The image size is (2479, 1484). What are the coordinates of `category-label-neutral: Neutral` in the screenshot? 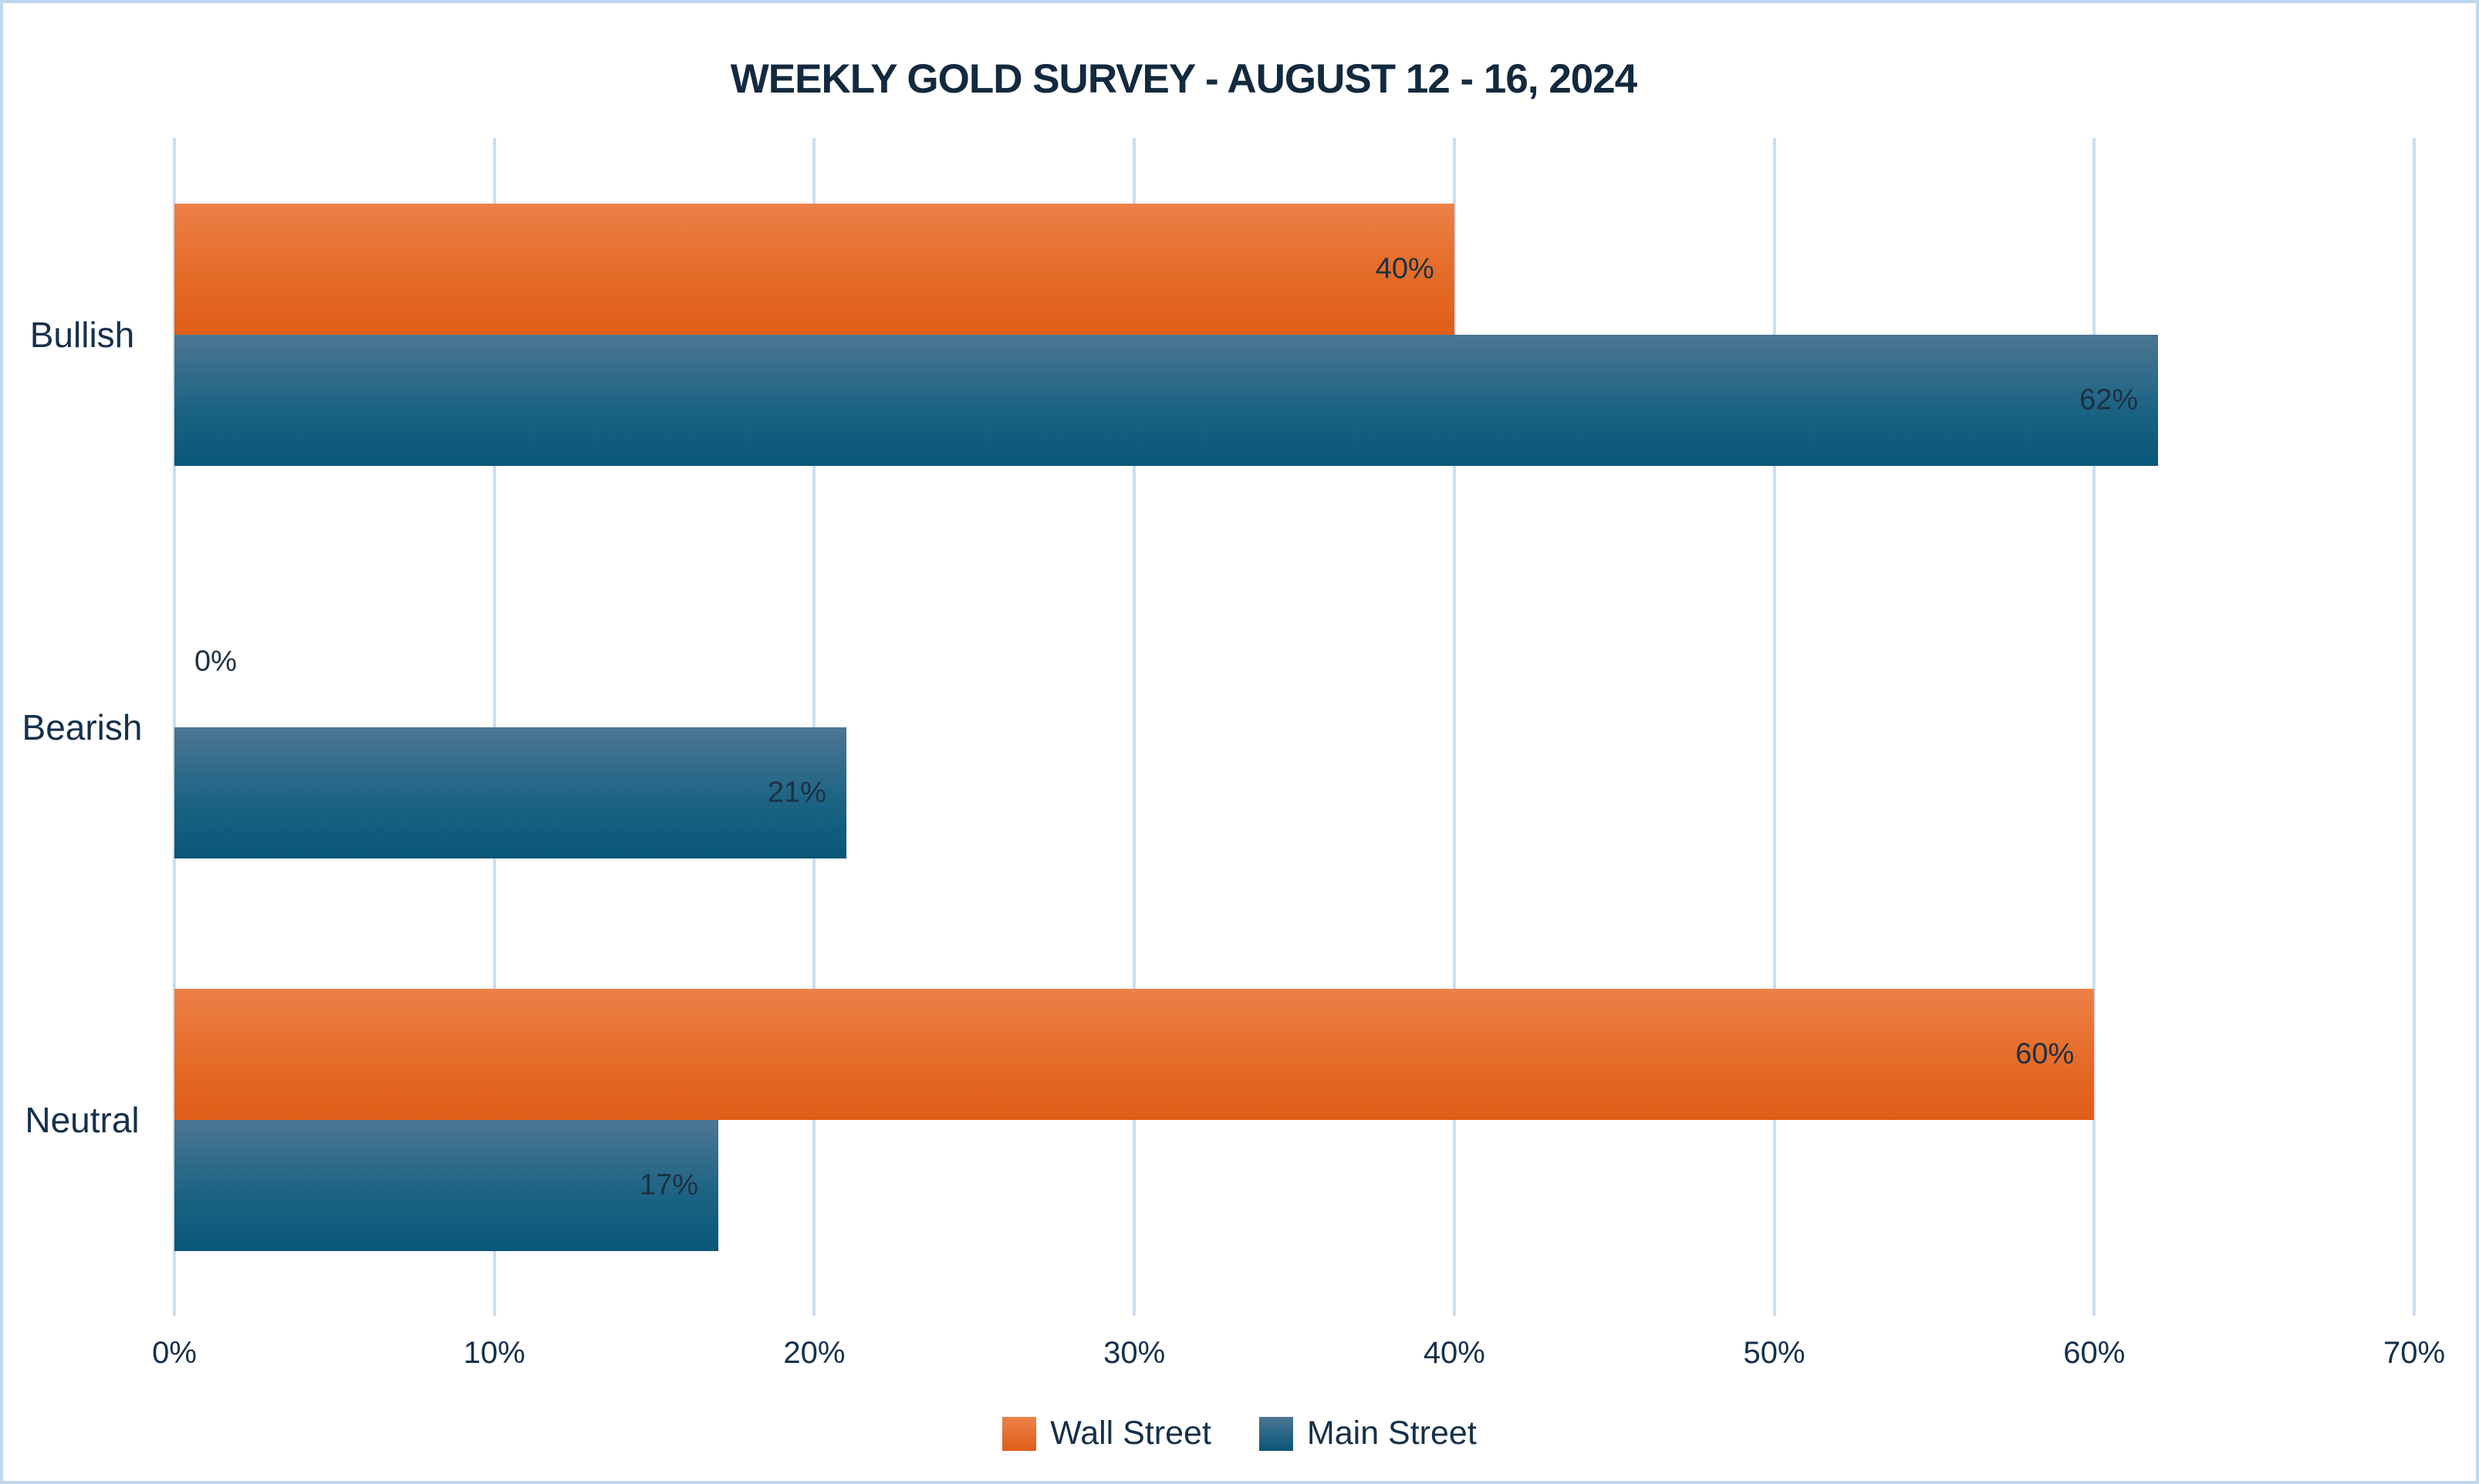 It's located at (82, 1119).